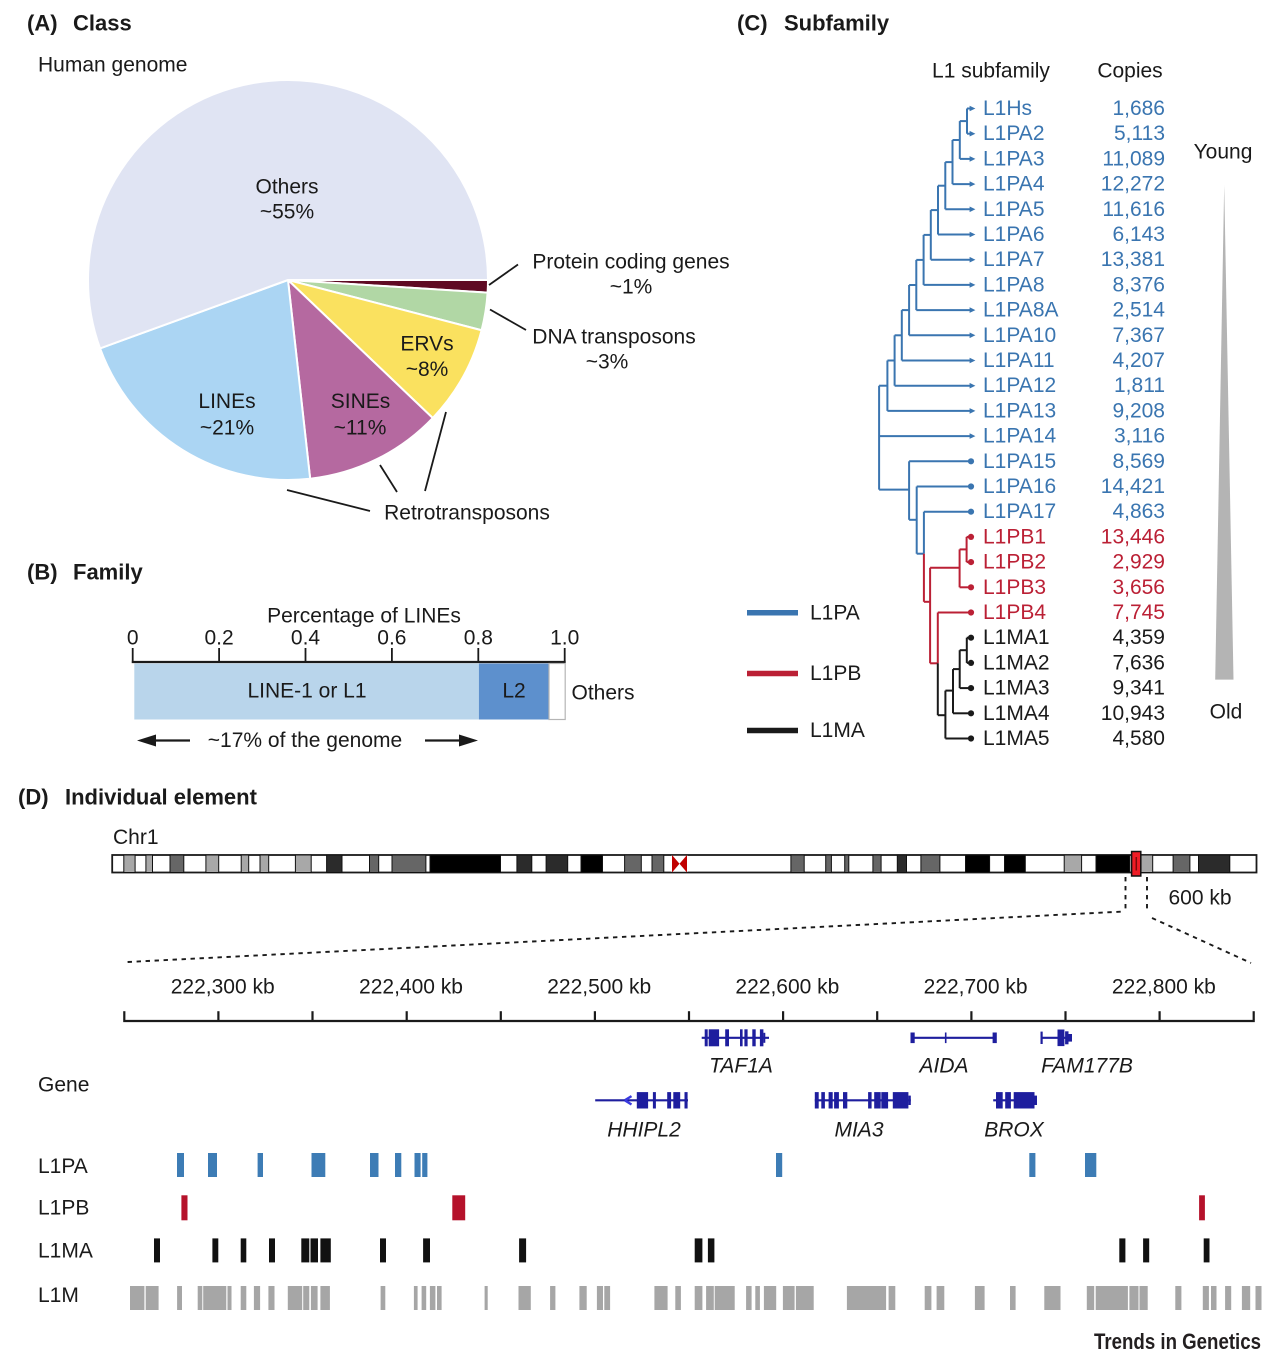 This screenshot has width=1268, height=1368. I want to click on svg-text: Class, so click(102, 23).